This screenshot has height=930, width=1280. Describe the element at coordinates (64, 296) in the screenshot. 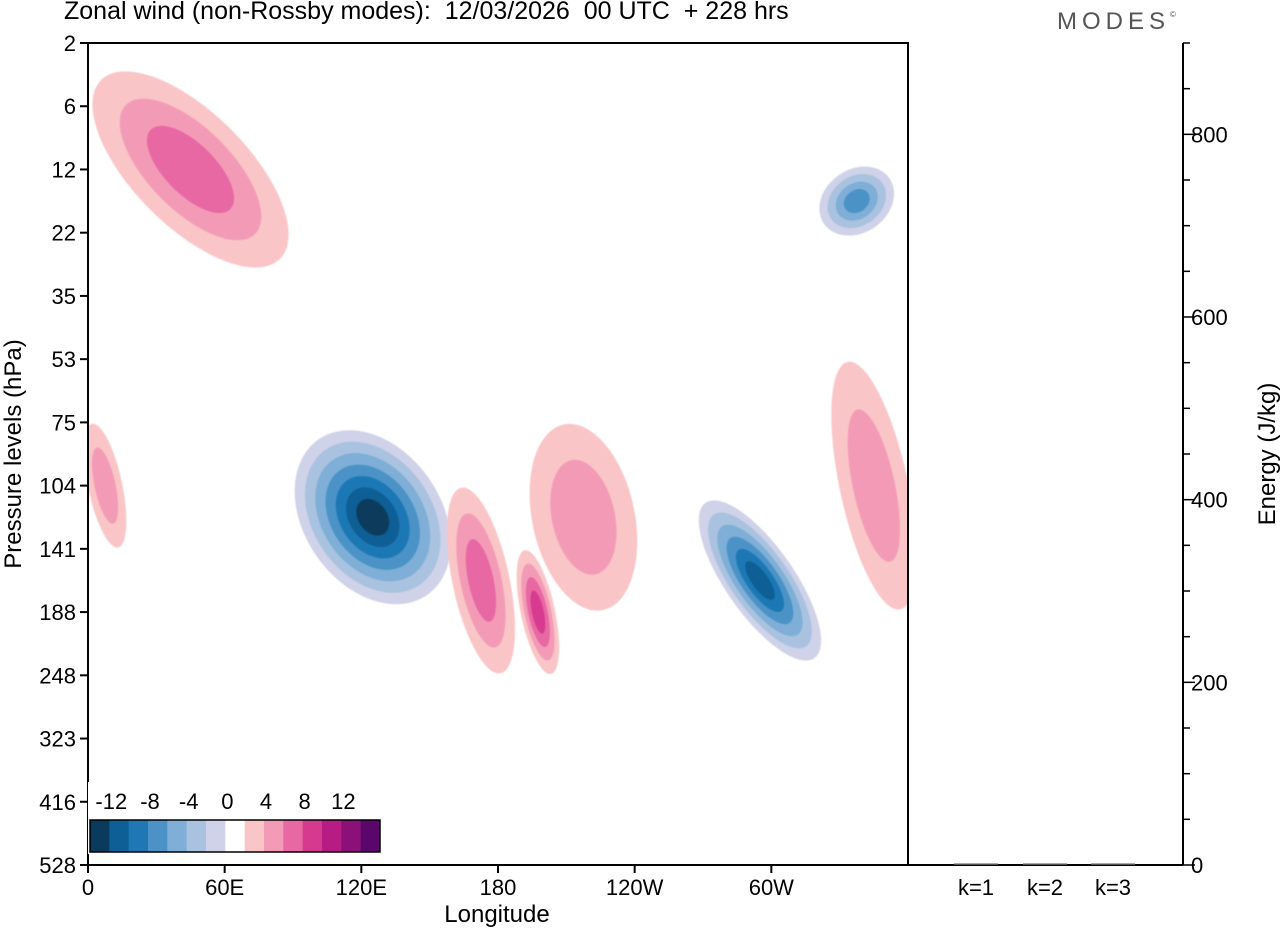

I see `y-tick-label: 35` at that location.